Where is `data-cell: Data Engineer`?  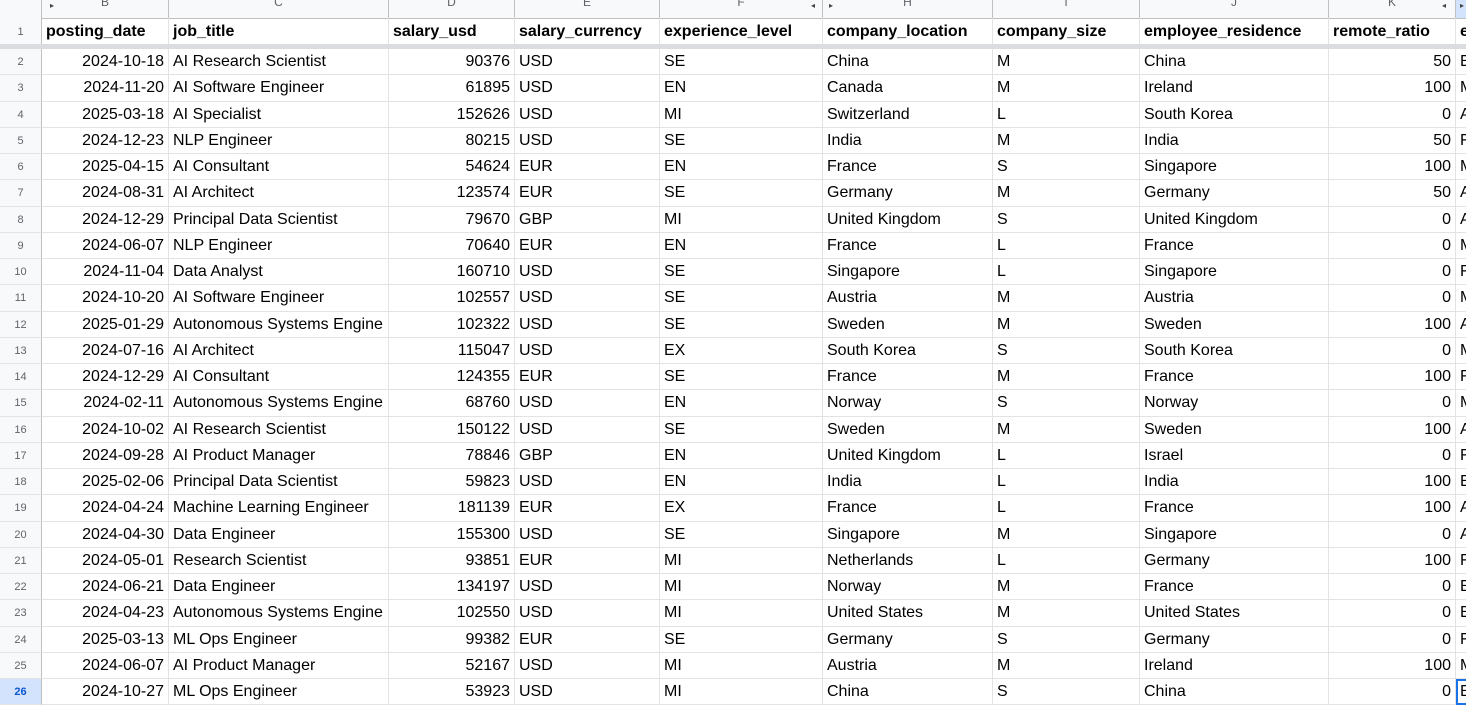
data-cell: Data Engineer is located at coordinates (279, 587).